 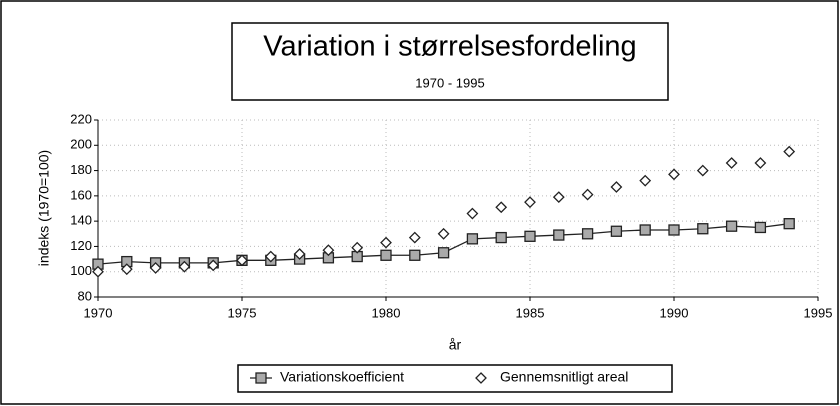 I want to click on y-tick-label: 80, so click(x=85, y=295).